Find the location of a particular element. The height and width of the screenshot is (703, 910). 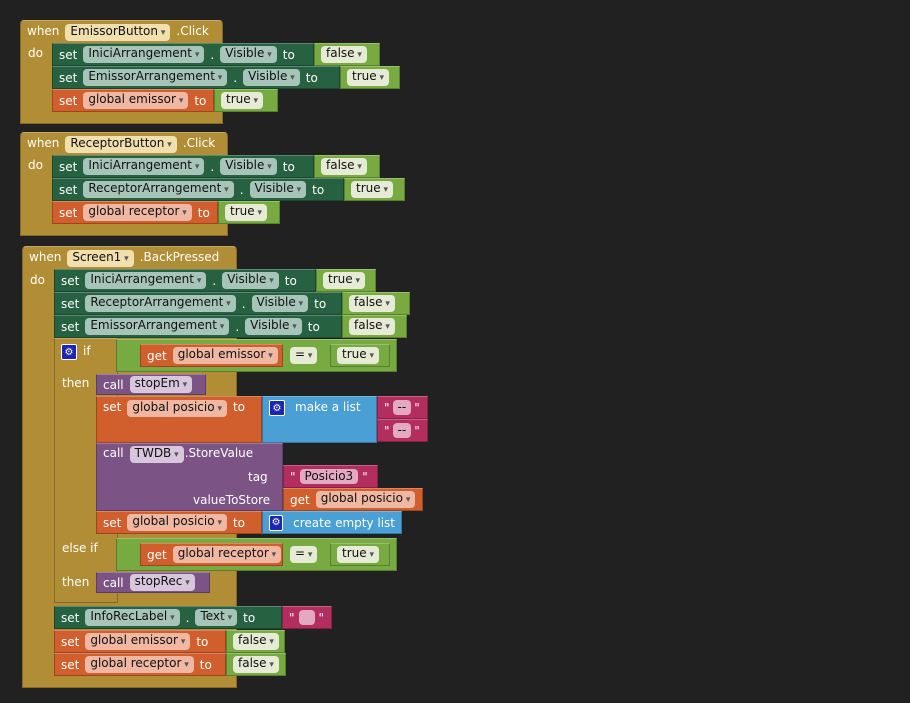

text-block: " Posicio3 " is located at coordinates (330, 476).